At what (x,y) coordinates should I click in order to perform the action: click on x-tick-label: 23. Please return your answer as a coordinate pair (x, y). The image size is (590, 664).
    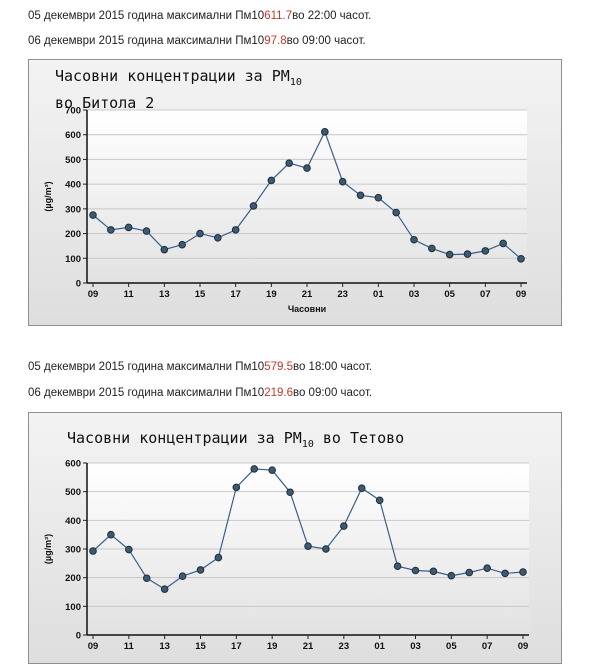
    Looking at the image, I should click on (344, 646).